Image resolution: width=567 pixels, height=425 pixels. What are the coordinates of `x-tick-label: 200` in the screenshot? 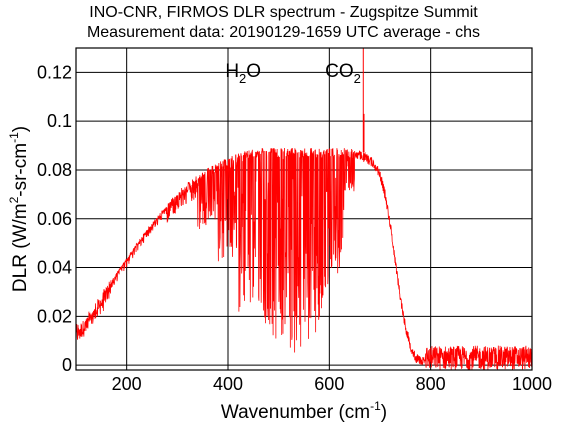 It's located at (127, 384).